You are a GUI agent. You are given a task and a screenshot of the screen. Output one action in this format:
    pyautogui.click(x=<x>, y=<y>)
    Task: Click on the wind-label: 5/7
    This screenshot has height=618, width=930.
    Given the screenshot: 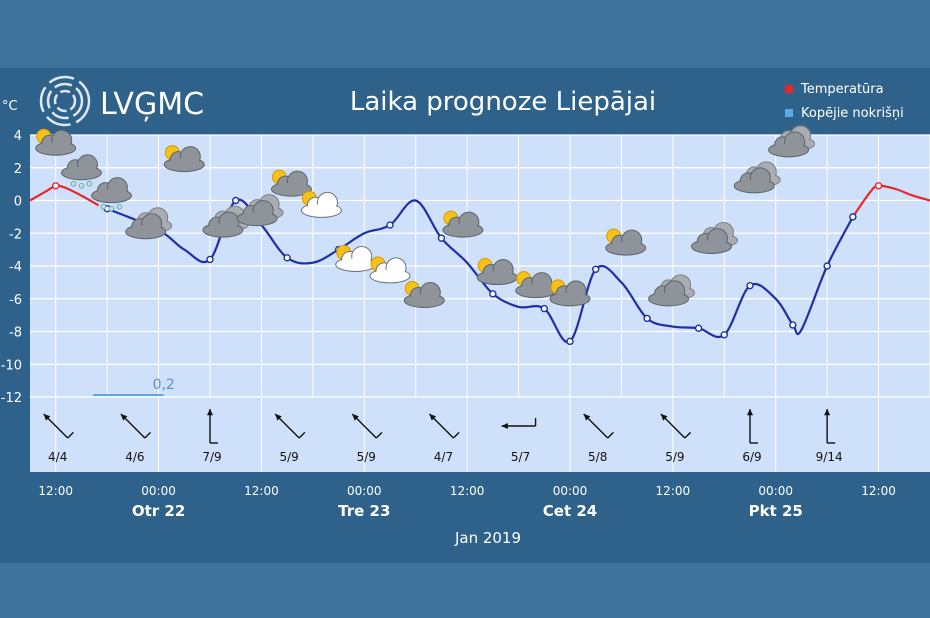 What is the action you would take?
    pyautogui.click(x=520, y=457)
    